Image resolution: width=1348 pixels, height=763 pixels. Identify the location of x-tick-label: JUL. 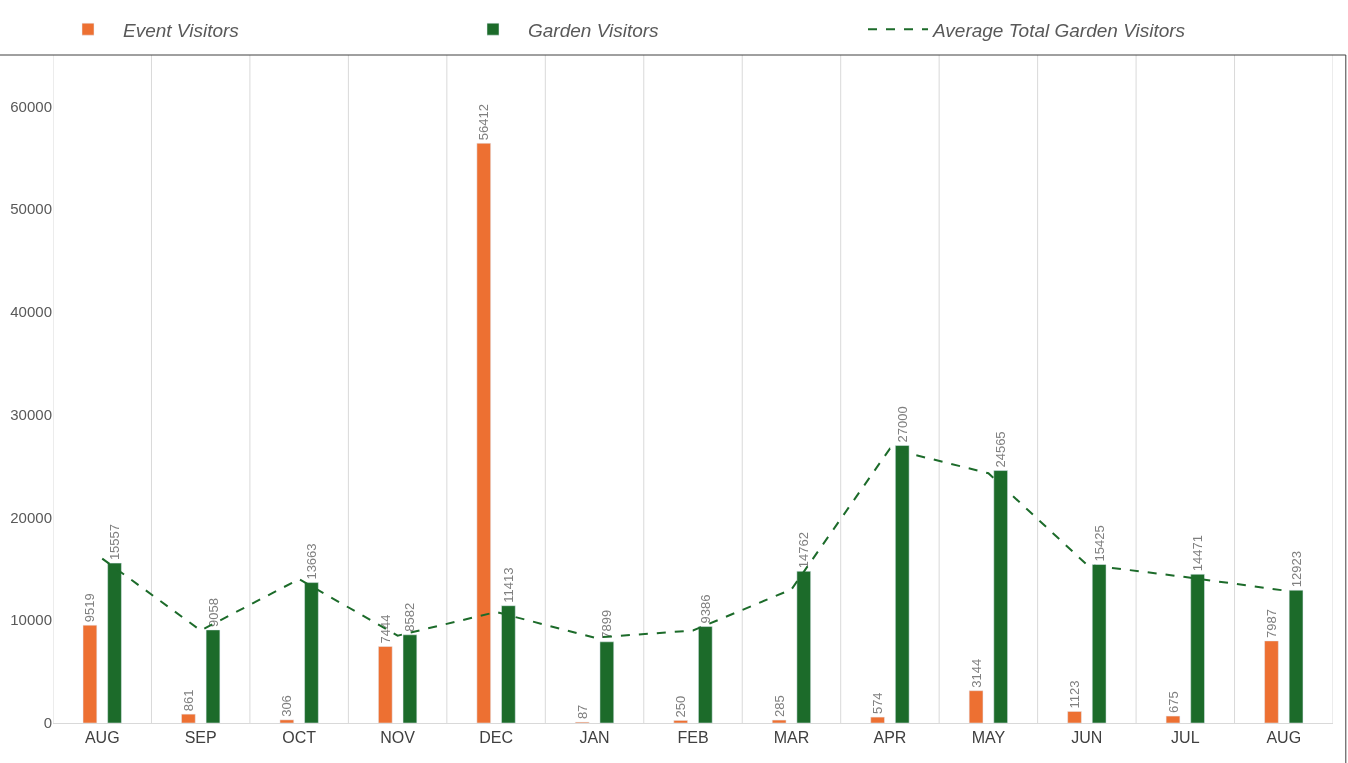
(1185, 738).